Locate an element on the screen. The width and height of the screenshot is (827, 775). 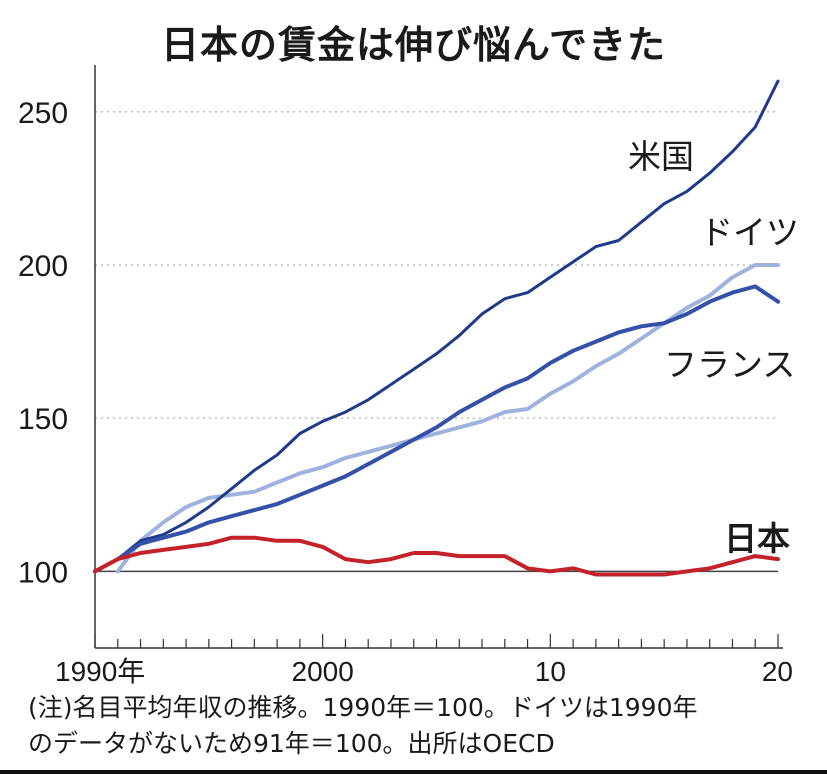
y-tick-label-250: 250 is located at coordinates (43, 113).